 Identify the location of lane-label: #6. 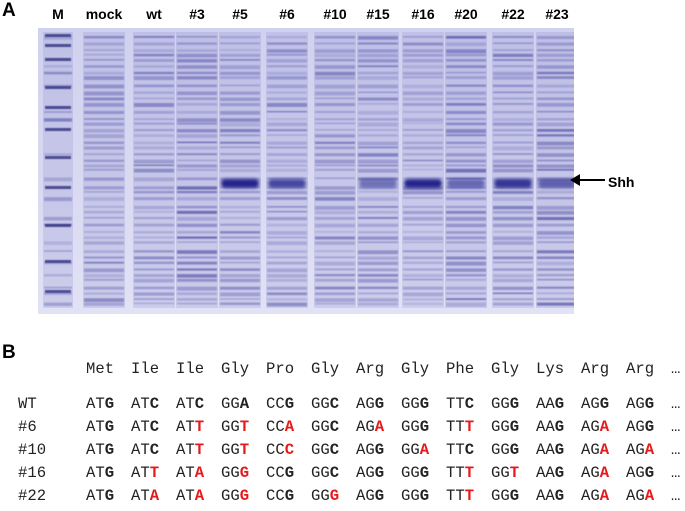
(287, 14).